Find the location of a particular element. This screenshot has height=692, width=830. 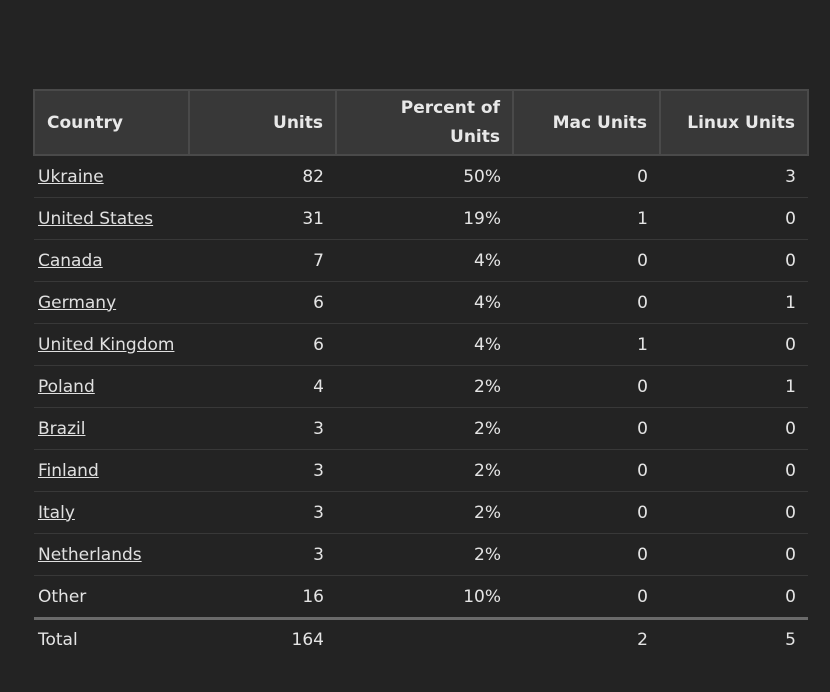

country-link: Brazil is located at coordinates (62, 428).